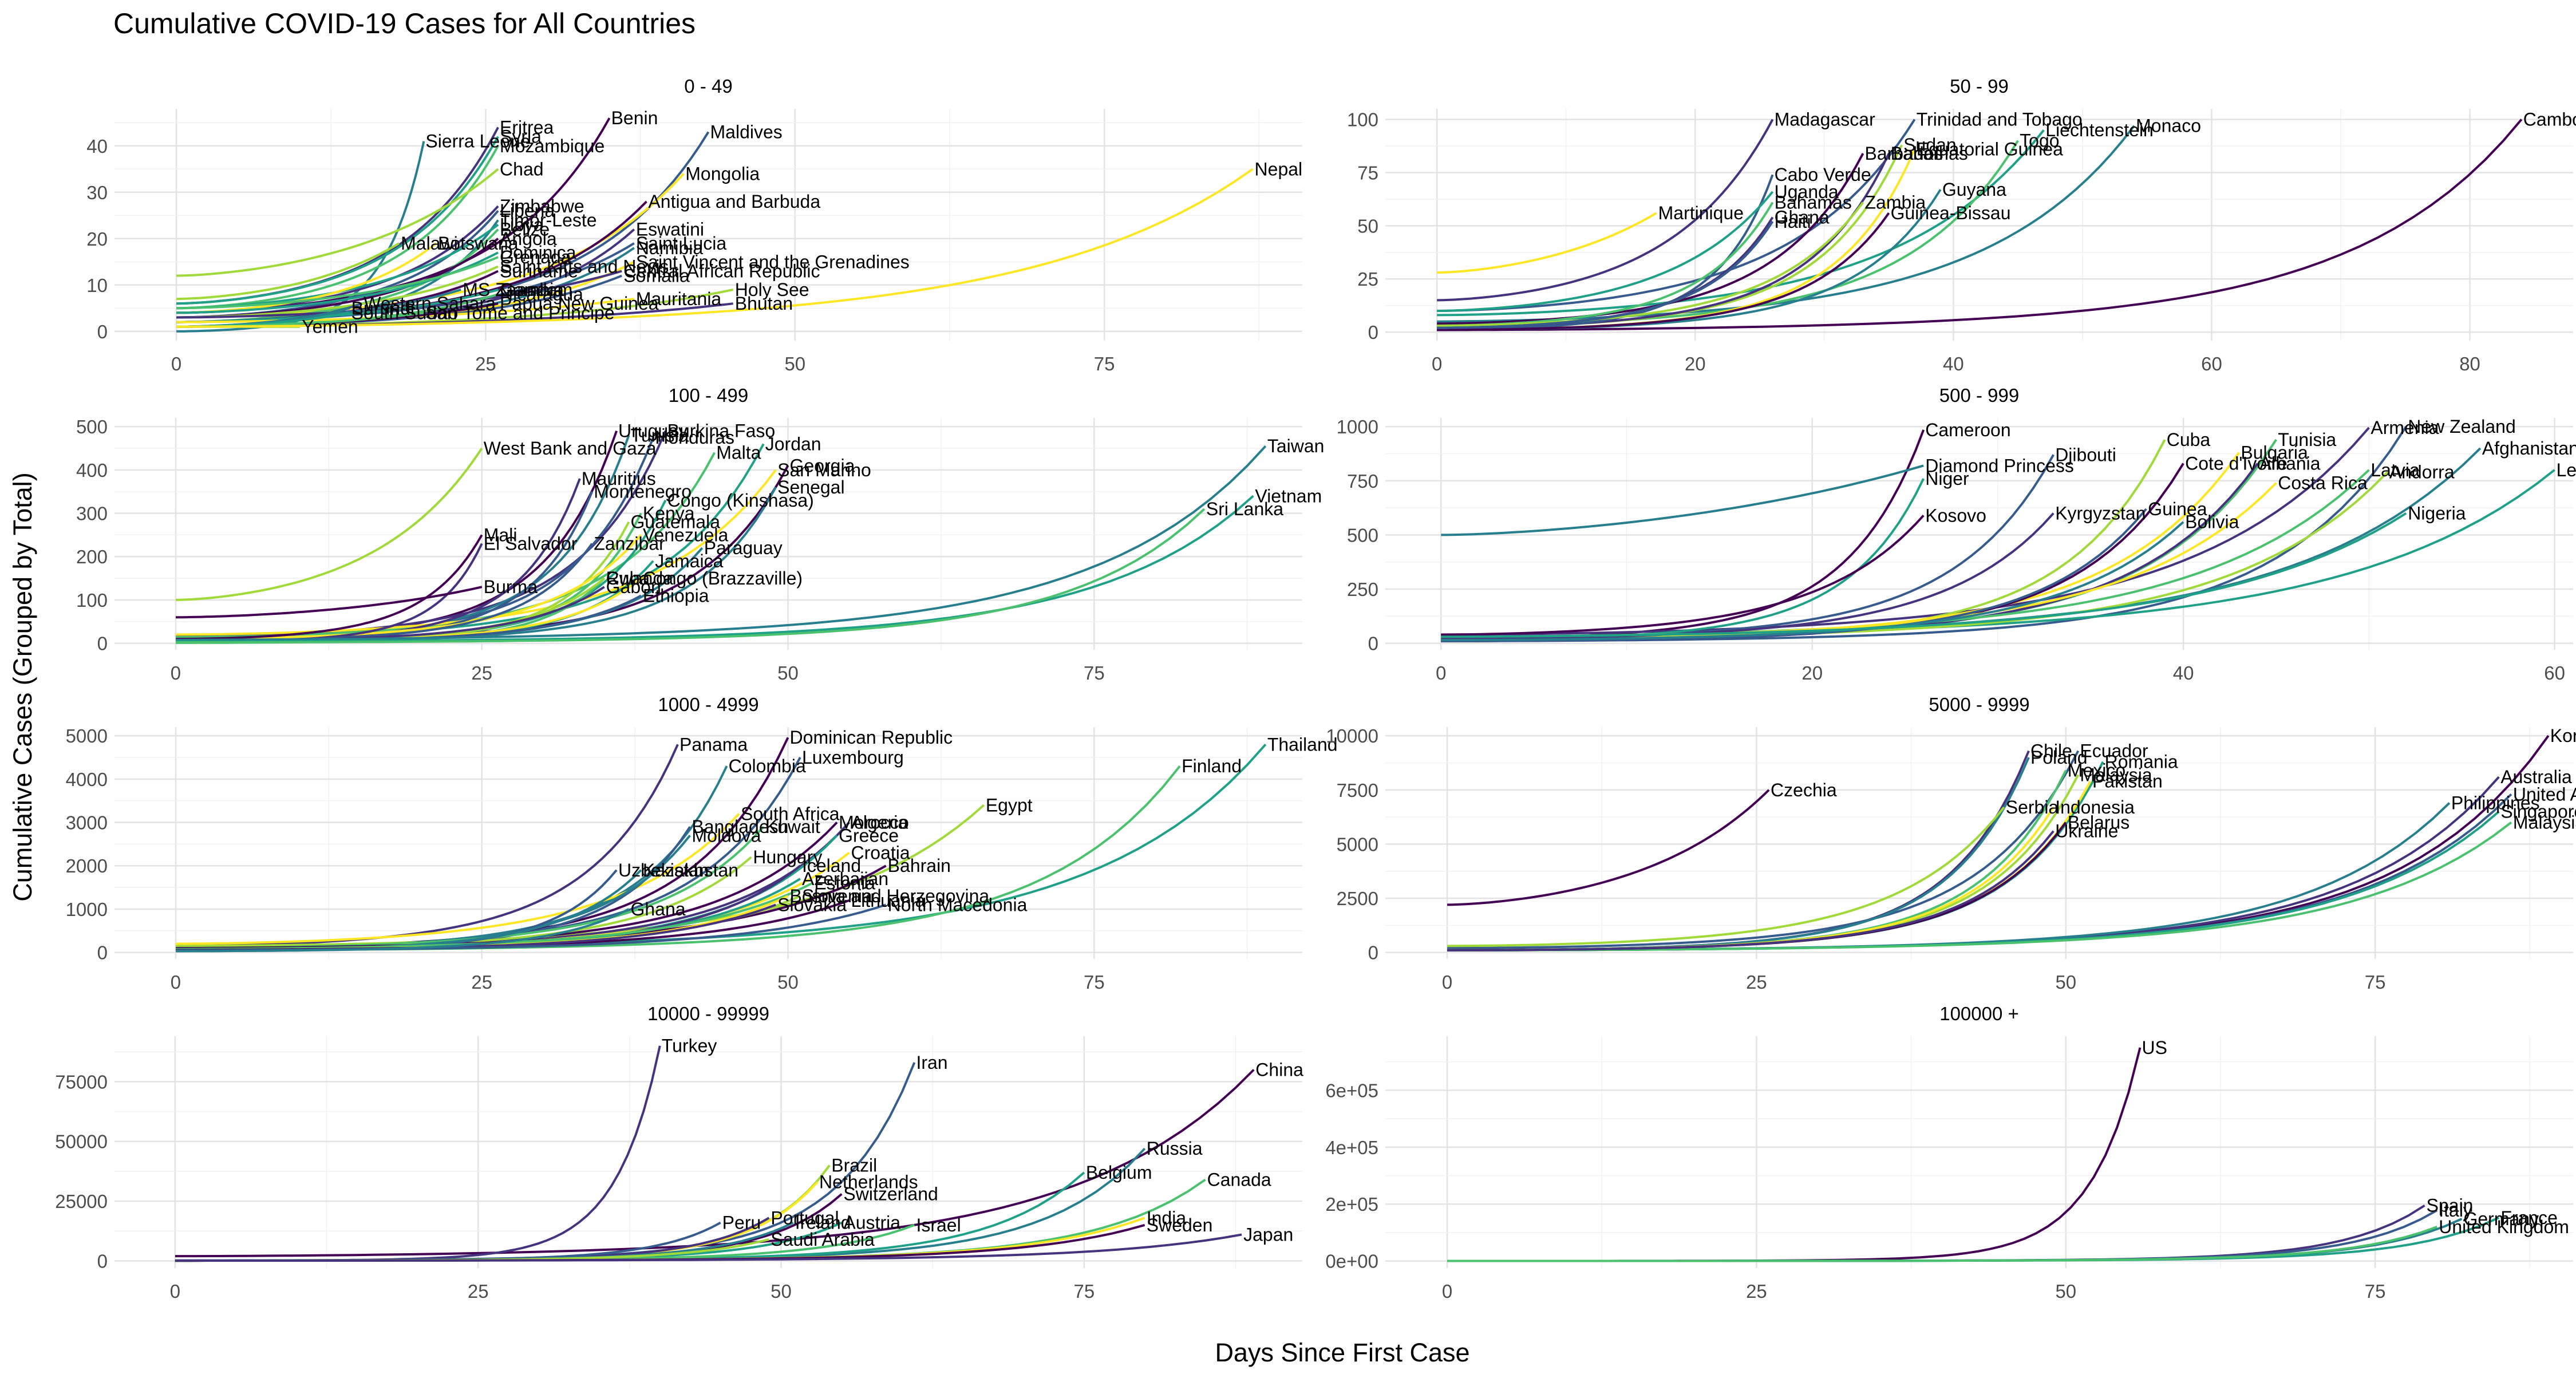 The image size is (2576, 1374). Describe the element at coordinates (931, 1062) in the screenshot. I see `series-label: Iran` at that location.